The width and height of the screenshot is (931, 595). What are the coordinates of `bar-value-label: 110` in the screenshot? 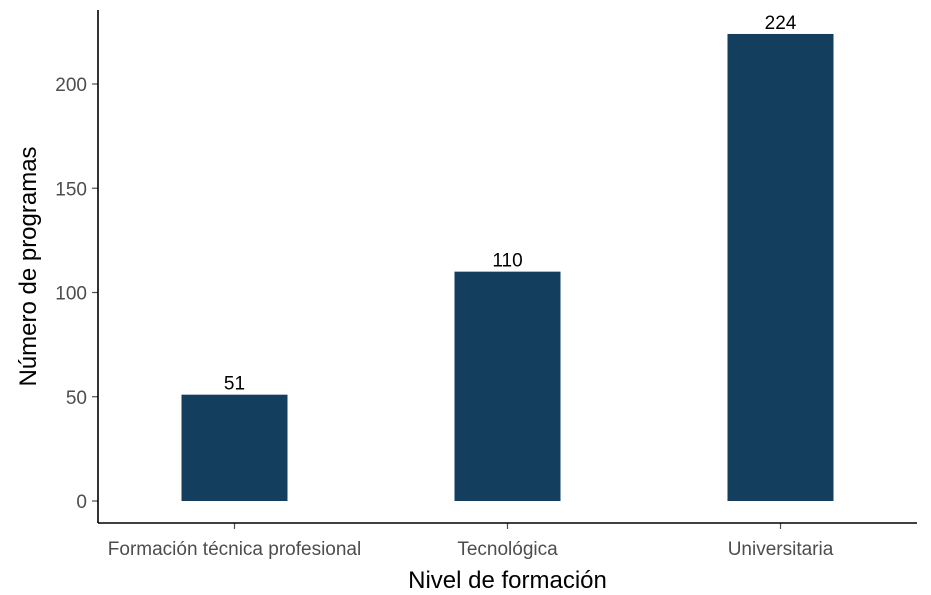 It's located at (507, 261).